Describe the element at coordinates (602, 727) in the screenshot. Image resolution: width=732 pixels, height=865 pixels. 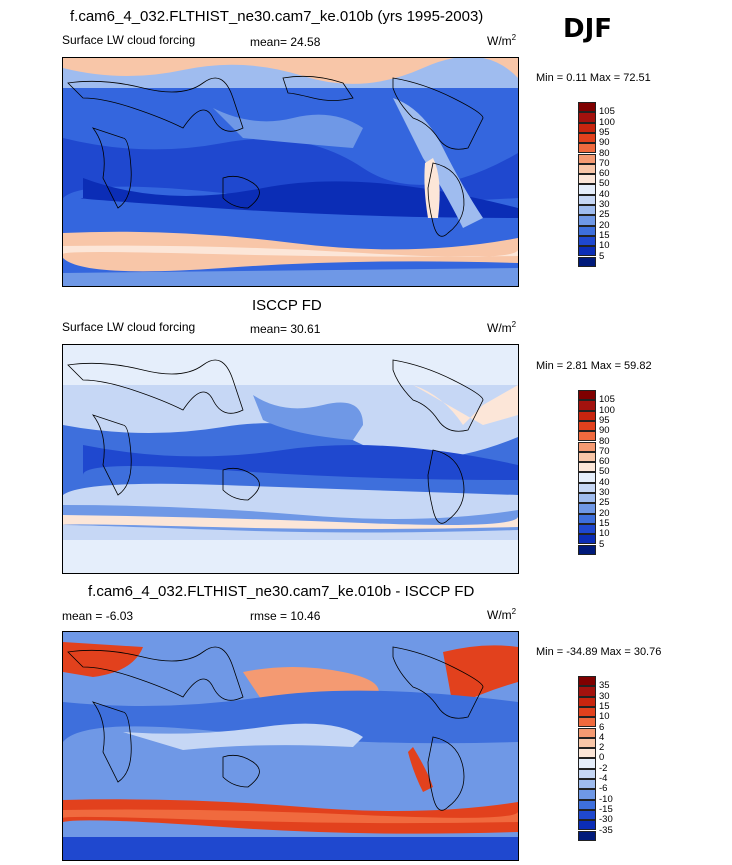
I see `colorbar-tick-label: 6` at that location.